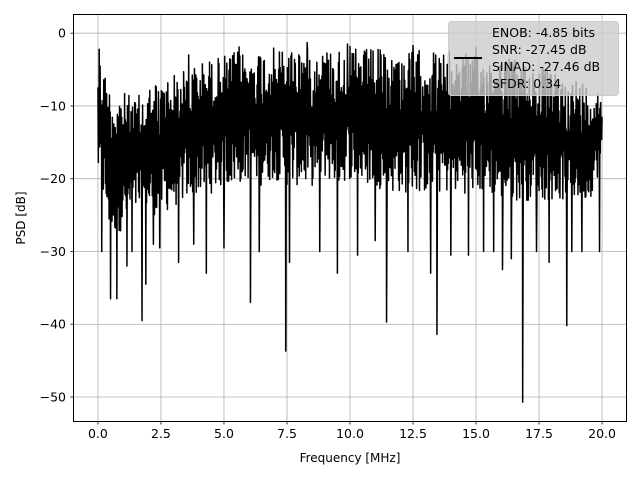 Image resolution: width=640 pixels, height=484 pixels. Describe the element at coordinates (287, 433) in the screenshot. I see `x-tick-label: 7.5` at that location.